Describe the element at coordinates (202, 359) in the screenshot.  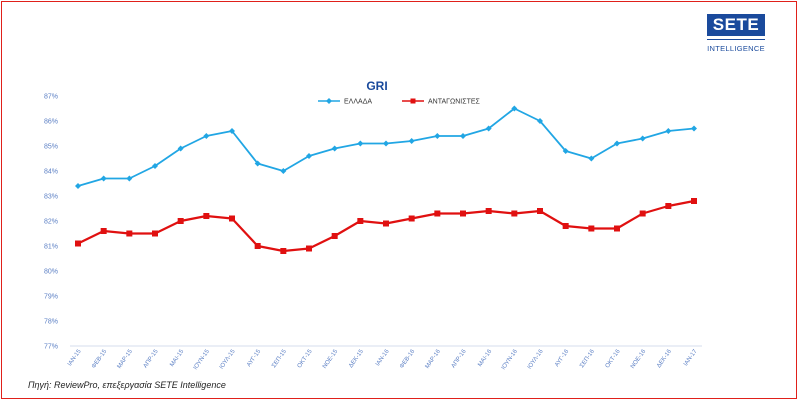
I see `x-tick-label: ΙΟΥΝ-15` at that location.